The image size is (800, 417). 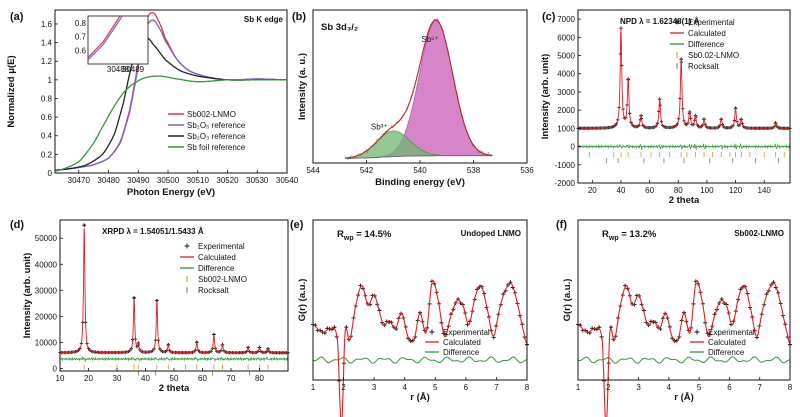 What do you see at coordinates (491, 233) in the screenshot?
I see `panel-e-title: Undoped LNMO` at bounding box center [491, 233].